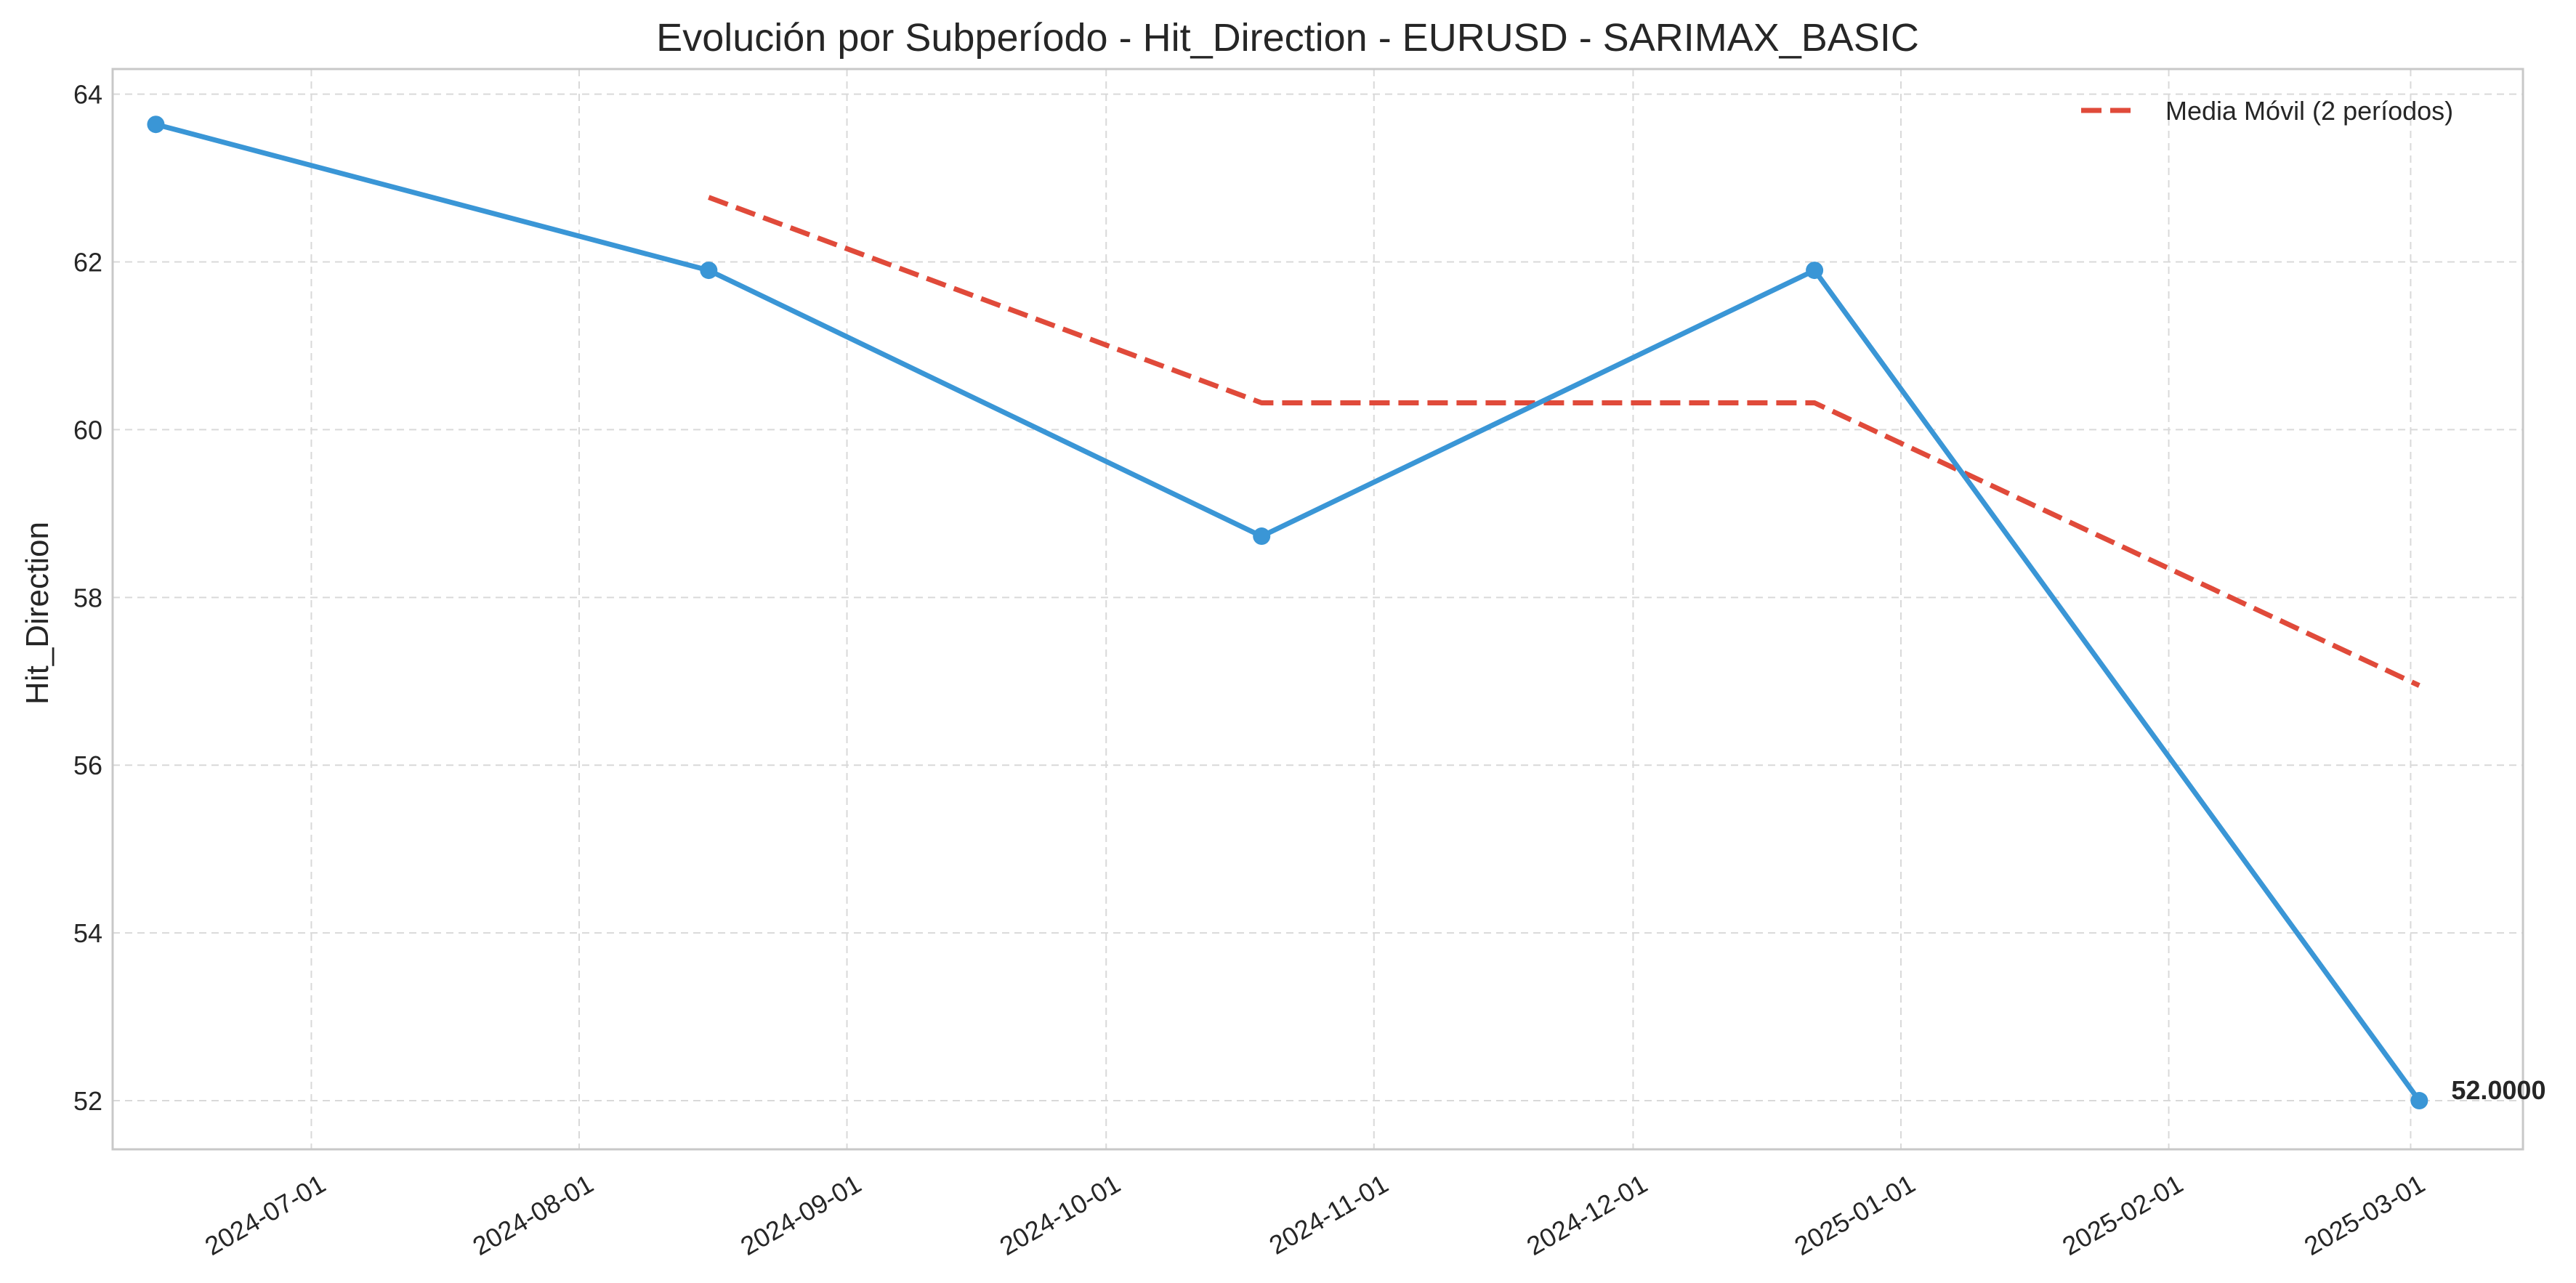  I want to click on data-label: 52.0000, so click(2498, 1090).